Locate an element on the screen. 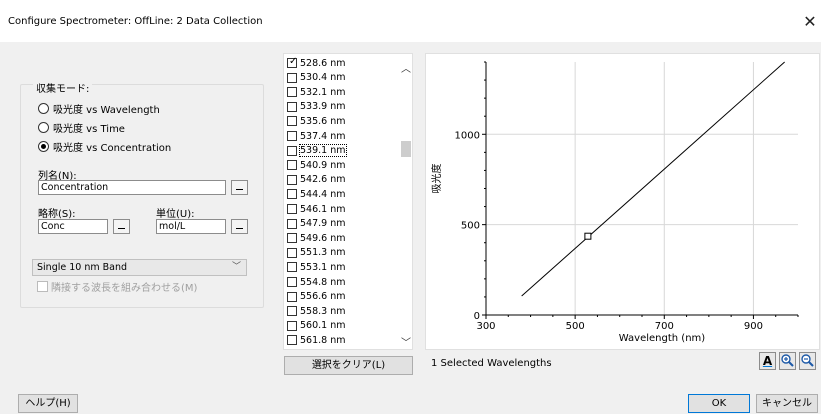 The image size is (821, 414). combine-wavelengths-label: 隣接する波長を組み合わせる(M) is located at coordinates (124, 288).